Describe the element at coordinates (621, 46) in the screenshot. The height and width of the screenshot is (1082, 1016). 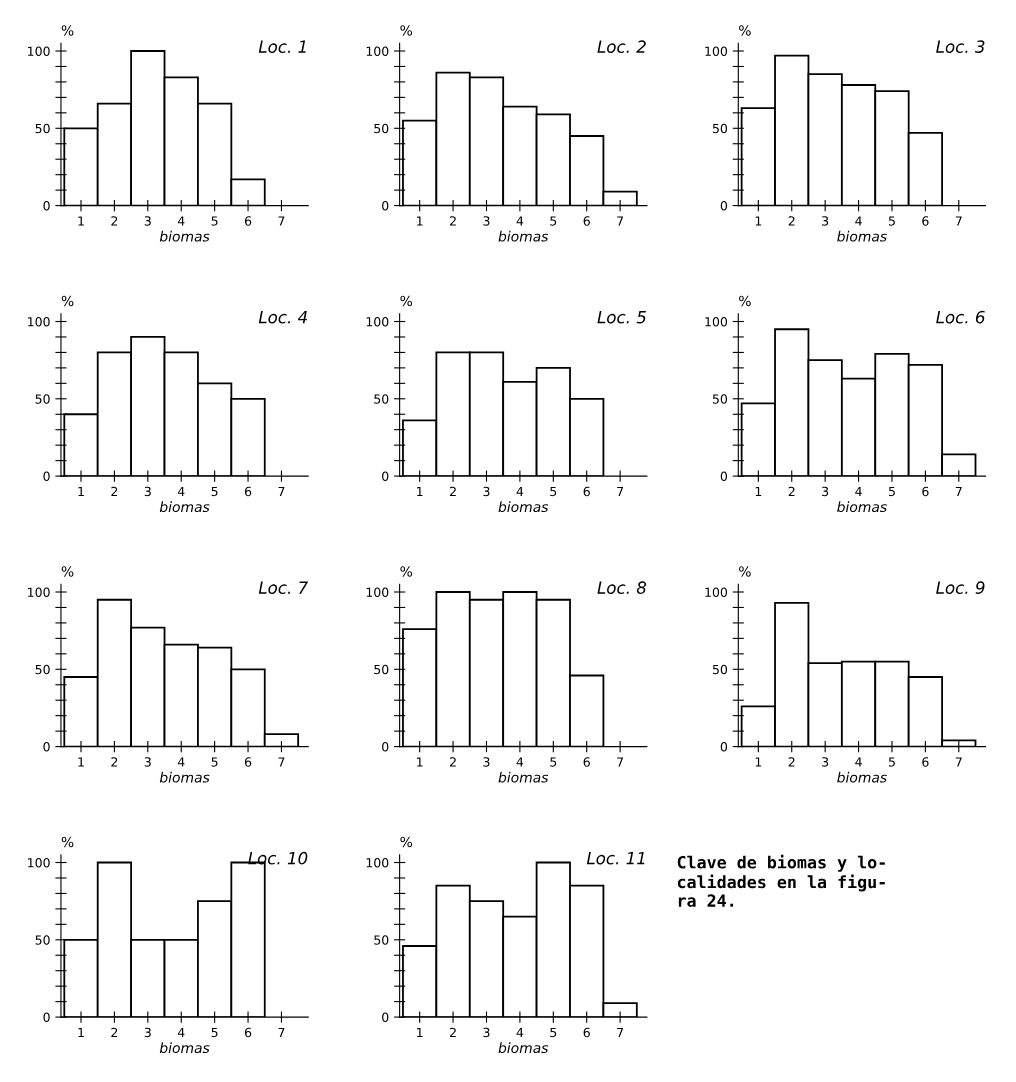
I see `chart-title: Loc. 2` at that location.